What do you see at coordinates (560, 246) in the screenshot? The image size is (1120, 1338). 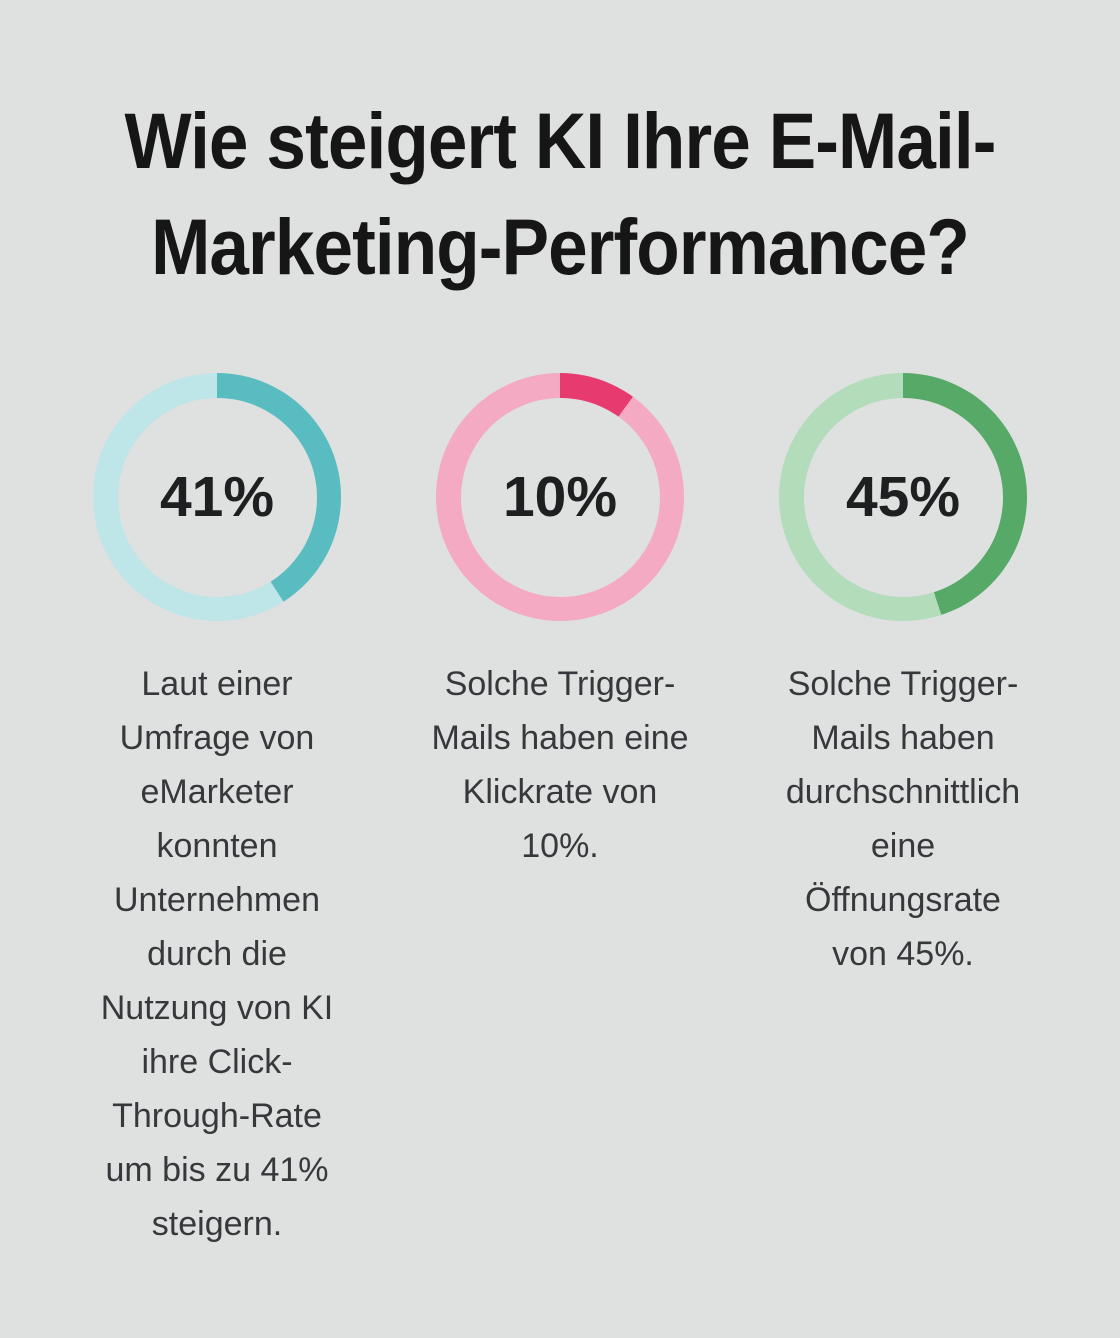 I see `page-title-line2: Marketing-Performance?` at bounding box center [560, 246].